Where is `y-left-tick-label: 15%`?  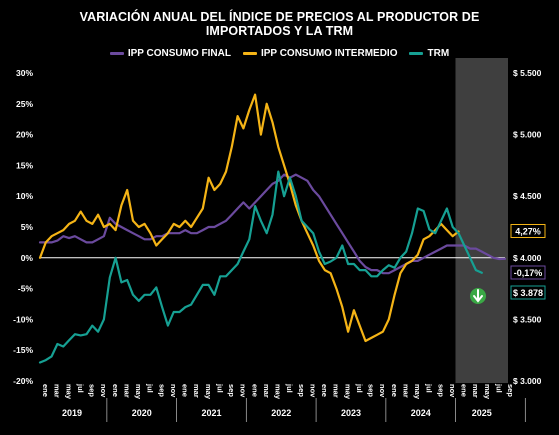 y-left-tick-label: 15% is located at coordinates (24, 165).